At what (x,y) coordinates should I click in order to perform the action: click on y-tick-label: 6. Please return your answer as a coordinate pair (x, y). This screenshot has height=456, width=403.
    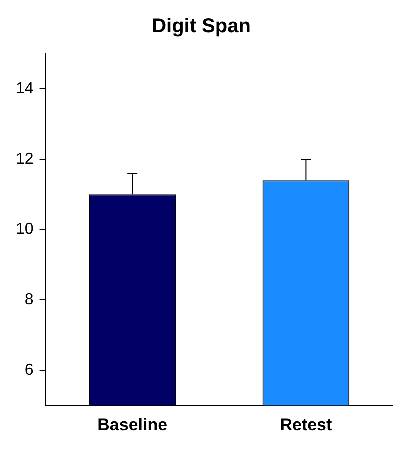
    Looking at the image, I should click on (29, 370).